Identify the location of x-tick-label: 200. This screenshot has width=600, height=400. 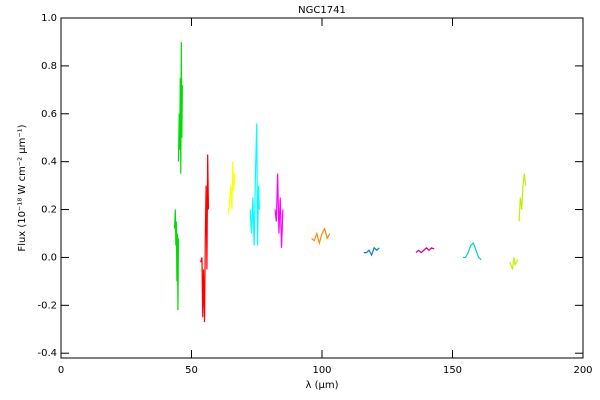
(582, 370).